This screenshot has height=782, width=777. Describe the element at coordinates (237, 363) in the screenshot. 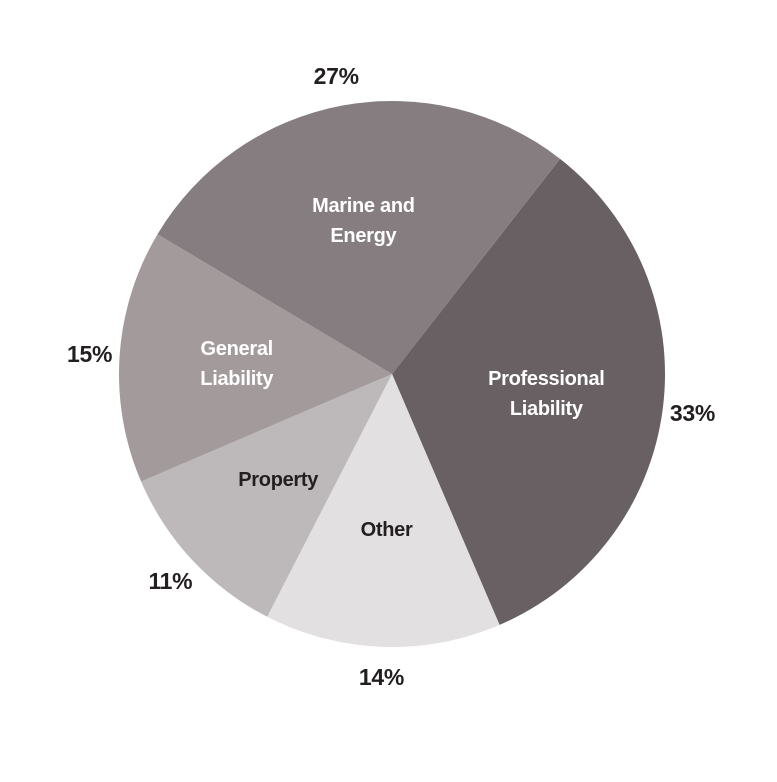

I see `slice-label: General Liability` at that location.